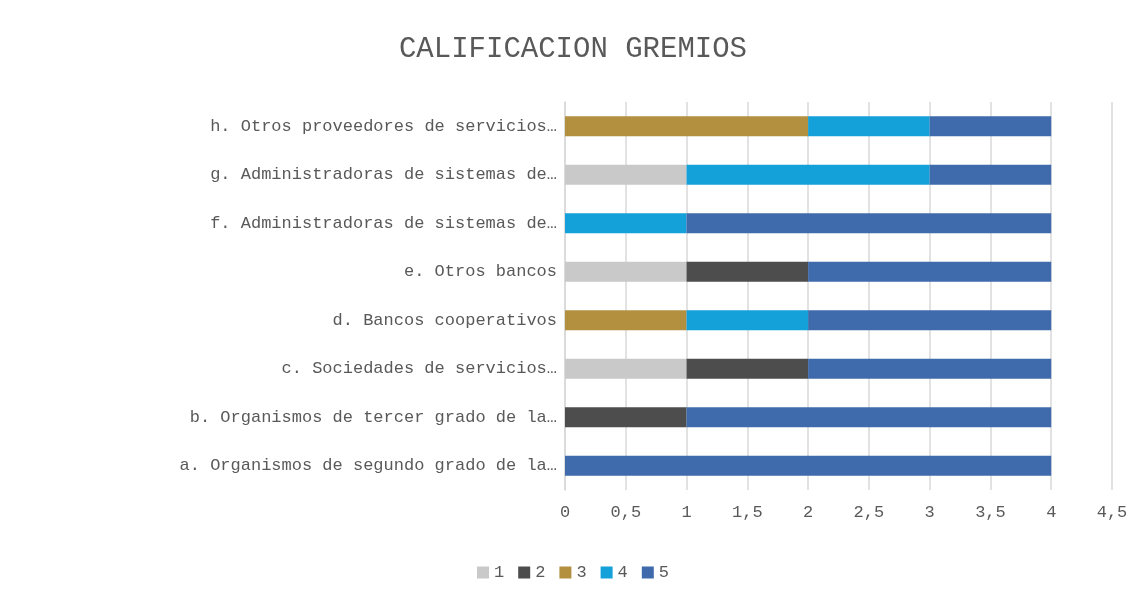 This screenshot has height=600, width=1146. What do you see at coordinates (686, 512) in the screenshot?
I see `x-tick-label: 1` at bounding box center [686, 512].